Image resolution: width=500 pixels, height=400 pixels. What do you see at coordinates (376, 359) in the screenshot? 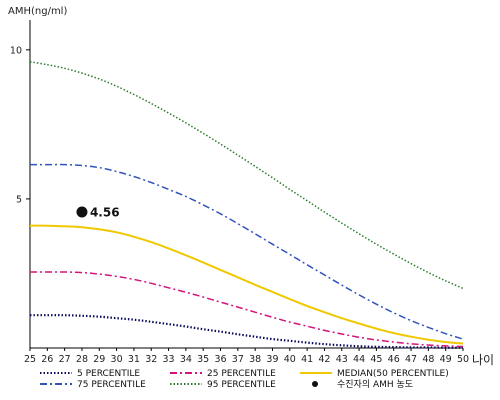
I see `x-tick-label: 45` at bounding box center [376, 359].